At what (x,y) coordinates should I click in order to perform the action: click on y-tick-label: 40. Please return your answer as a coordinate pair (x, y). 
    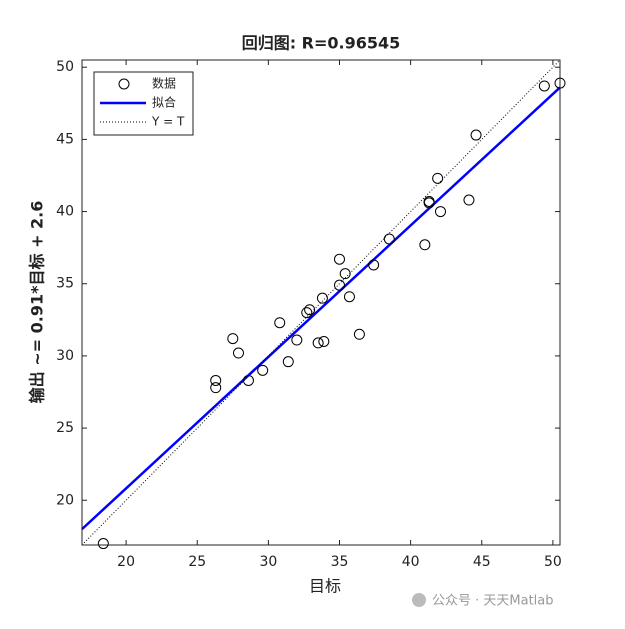
    Looking at the image, I should click on (65, 212).